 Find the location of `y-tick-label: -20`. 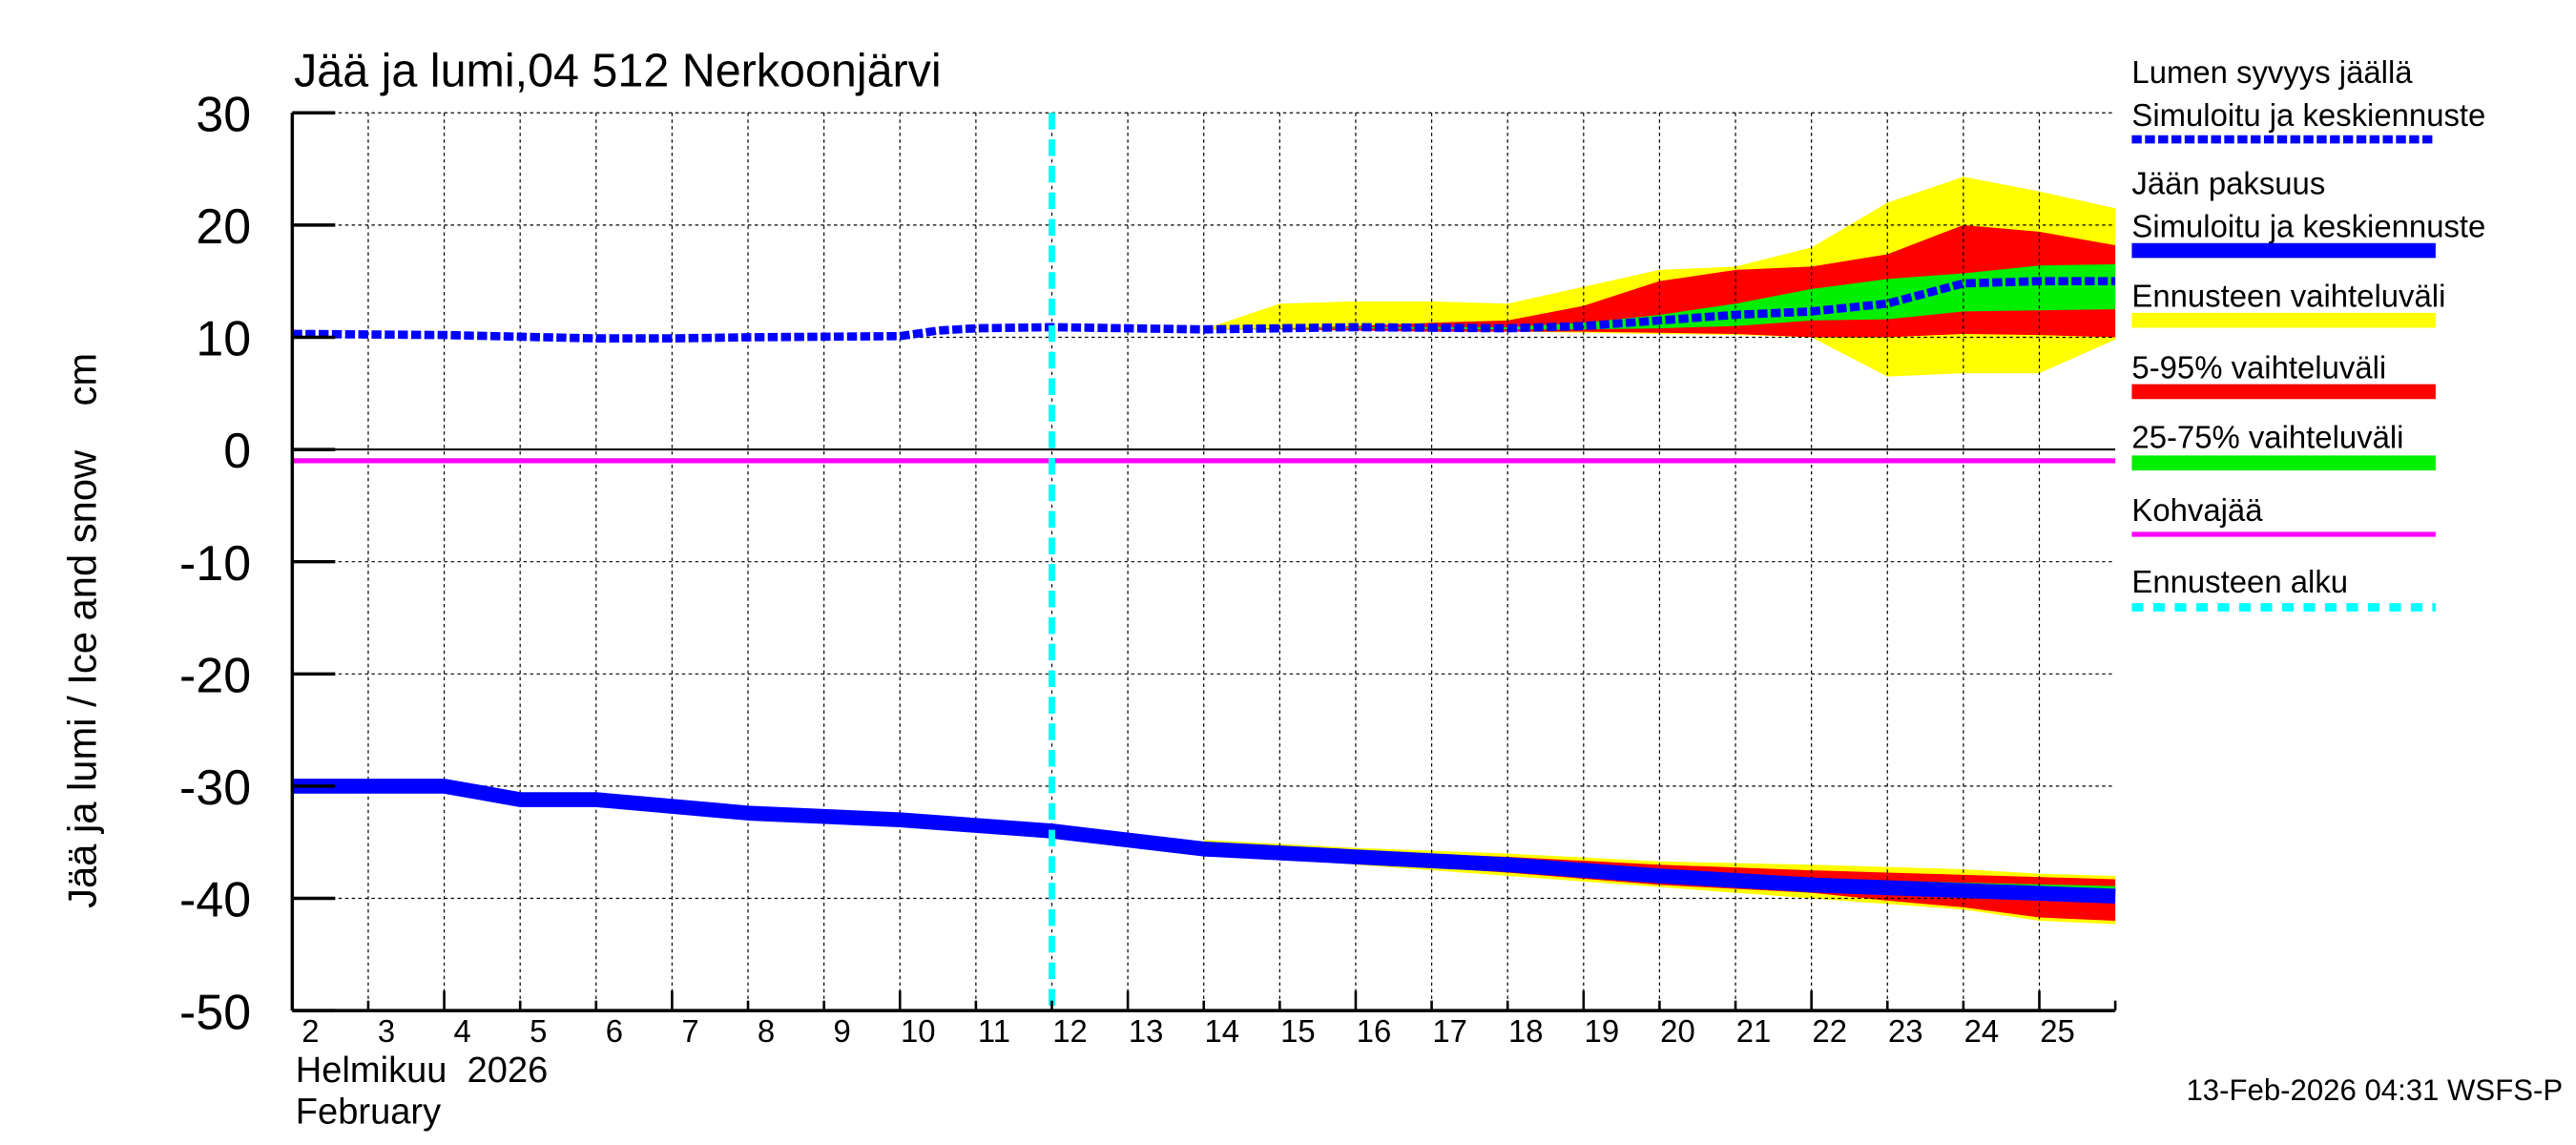

y-tick-label: -20 is located at coordinates (215, 676).